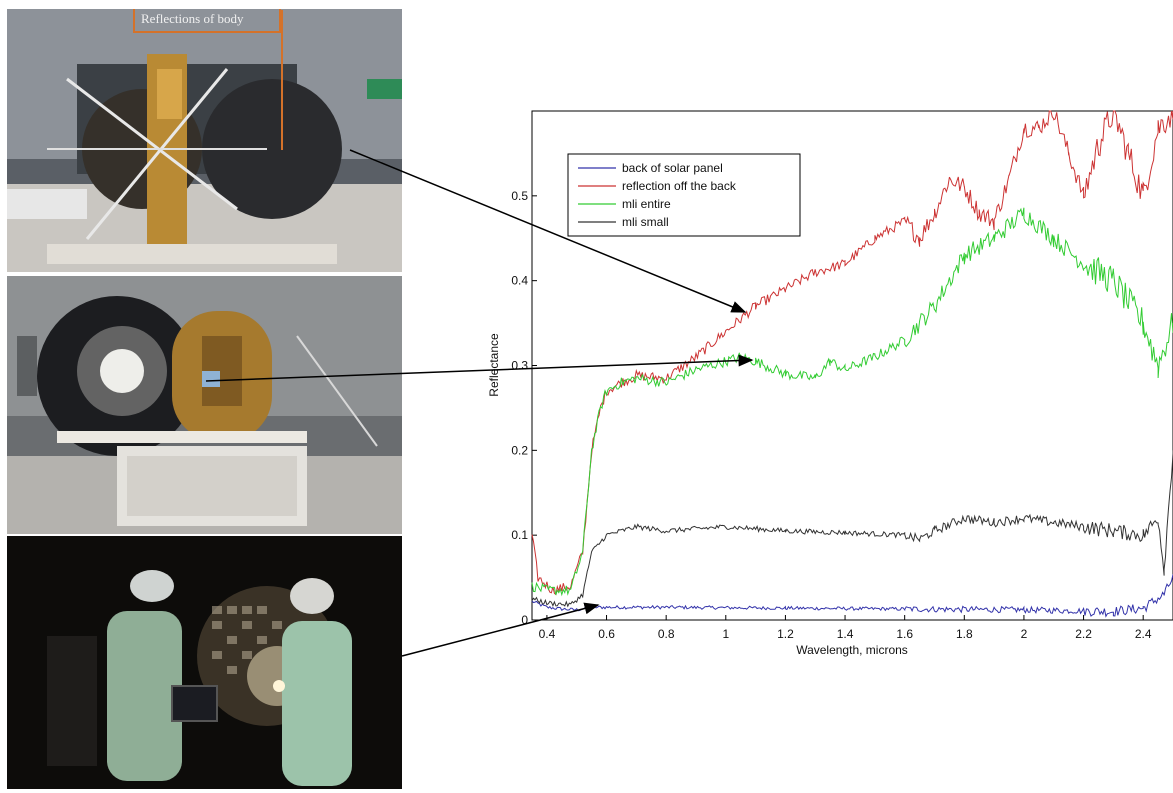 The height and width of the screenshot is (793, 1173). Describe the element at coordinates (479, 368) in the screenshot. I see `arrow-panel-to-mli-entire` at that location.